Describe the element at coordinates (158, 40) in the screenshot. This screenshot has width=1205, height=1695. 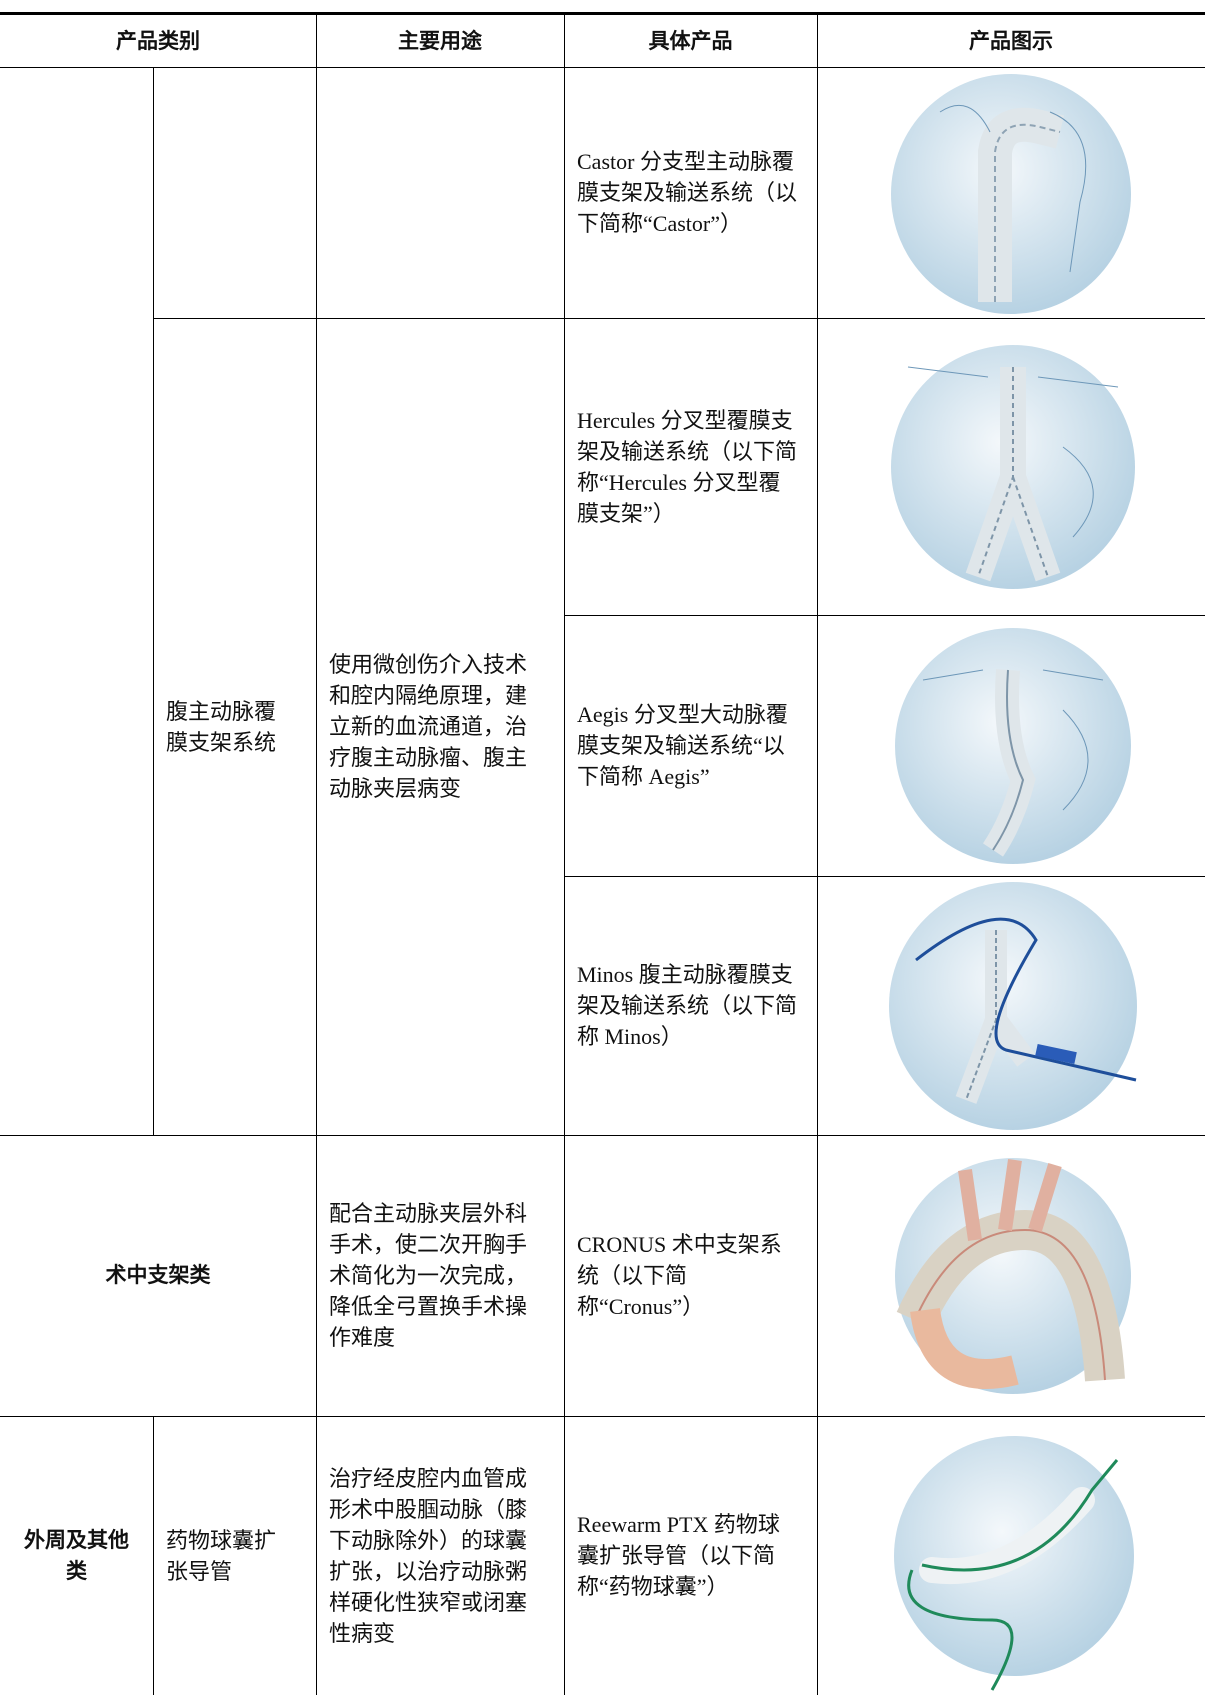
I see `header-cell: 产品类别` at that location.